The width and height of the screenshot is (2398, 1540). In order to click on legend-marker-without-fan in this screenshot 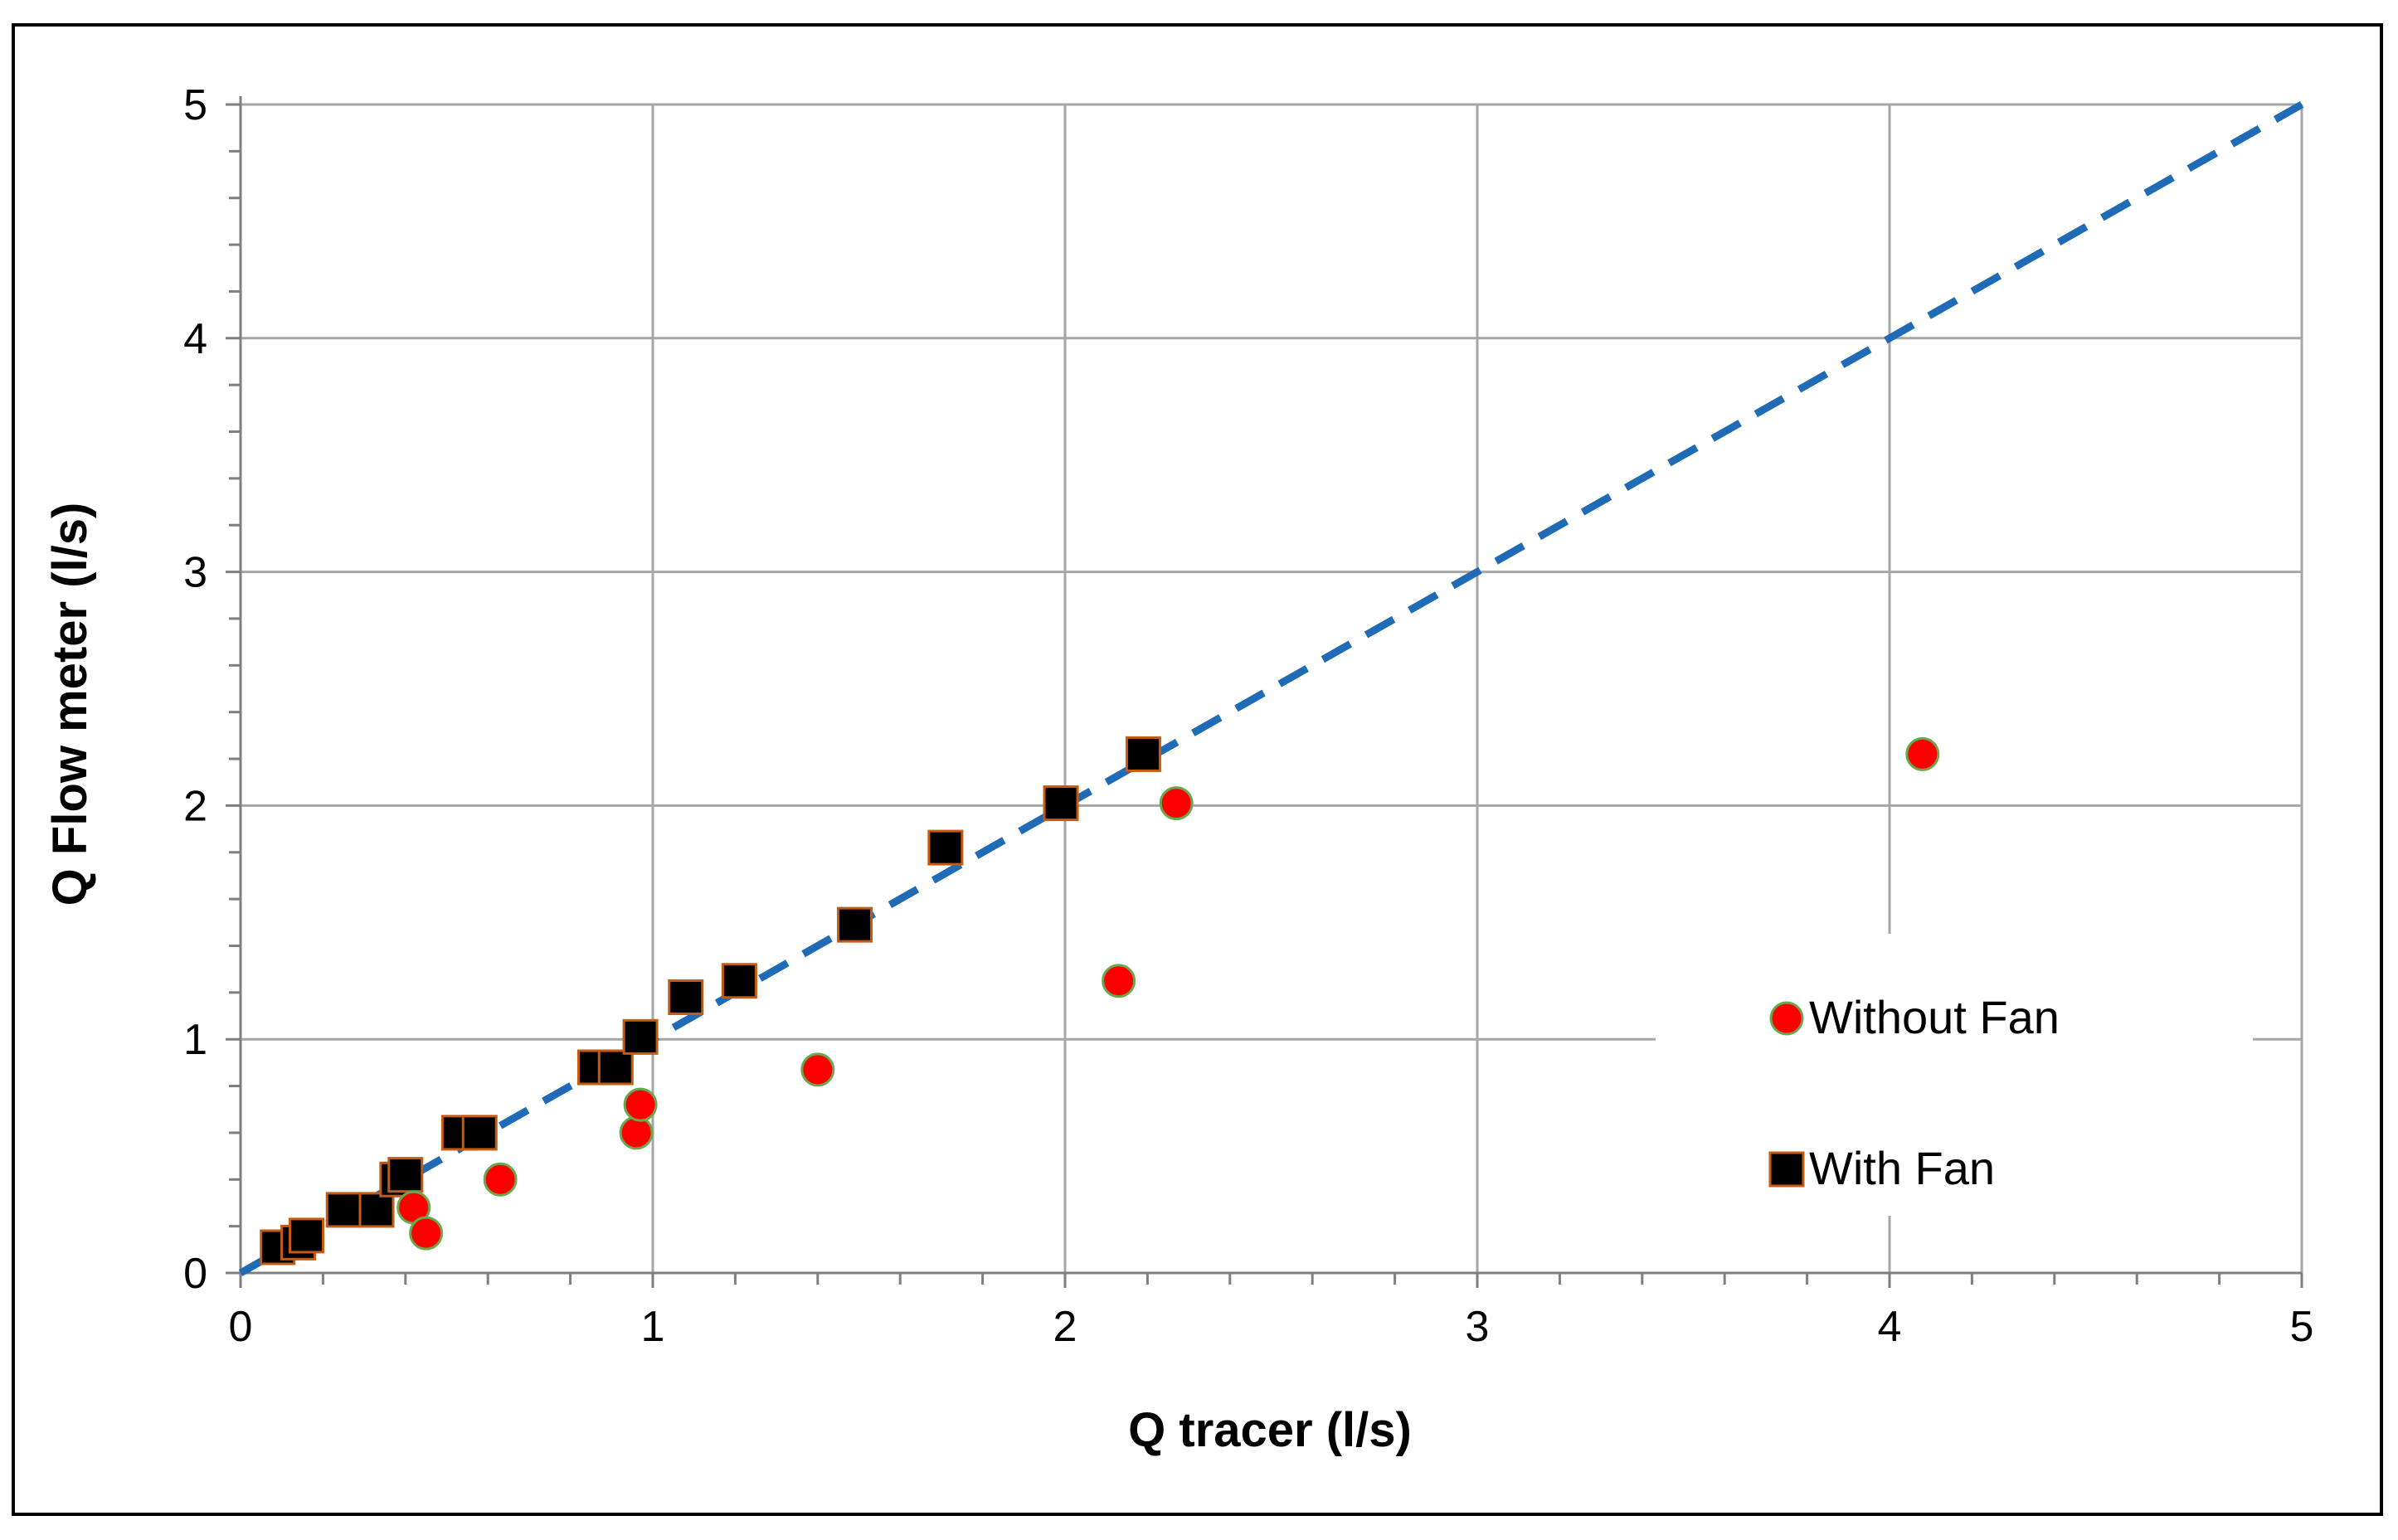, I will do `click(1786, 1019)`.